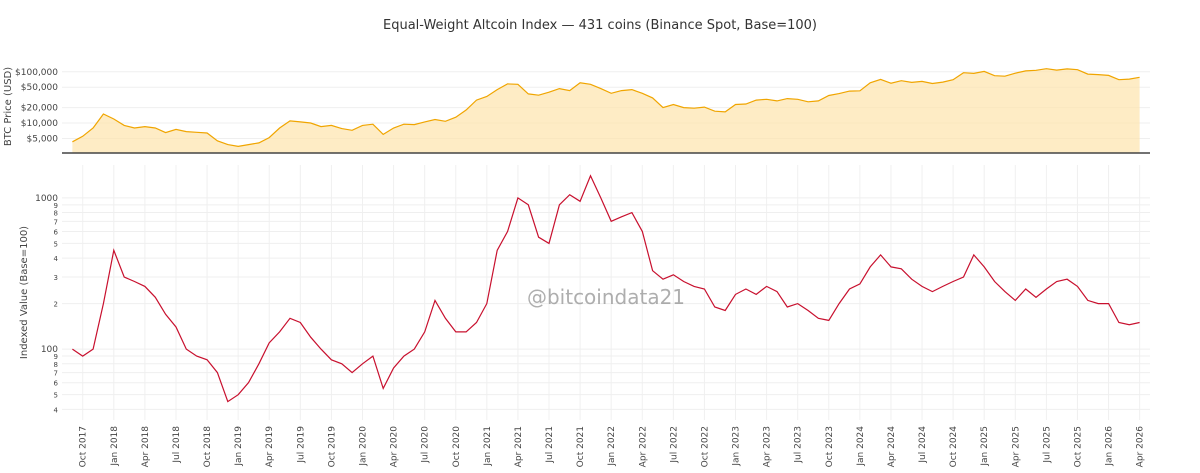 The image size is (1200, 473). I want to click on x-tick-label: Jan 2026, so click(1110, 446).